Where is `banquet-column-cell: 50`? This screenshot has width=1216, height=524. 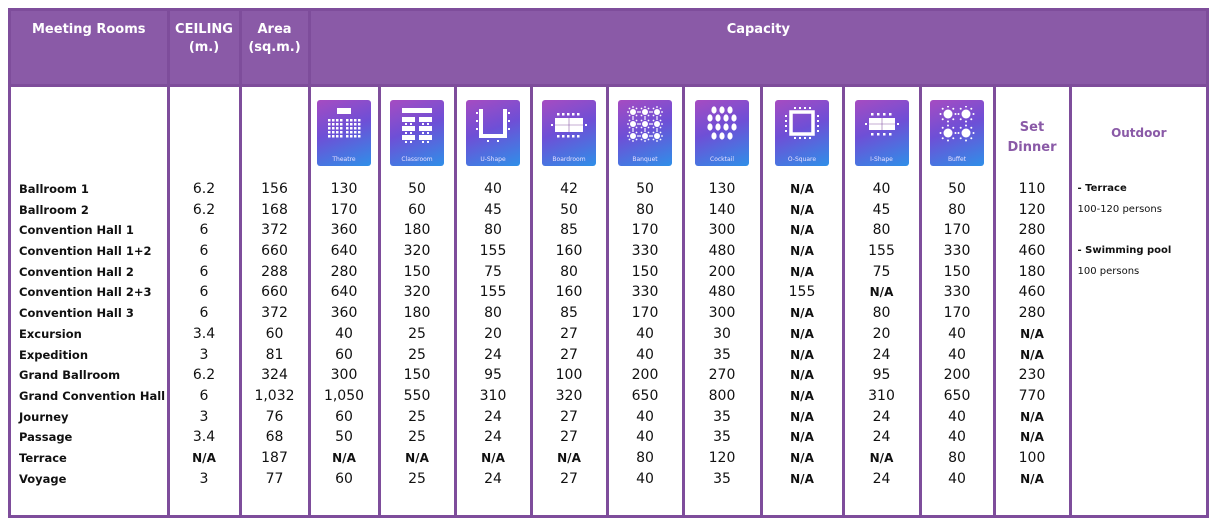
banquet-column-cell: 50 is located at coordinates (645, 189).